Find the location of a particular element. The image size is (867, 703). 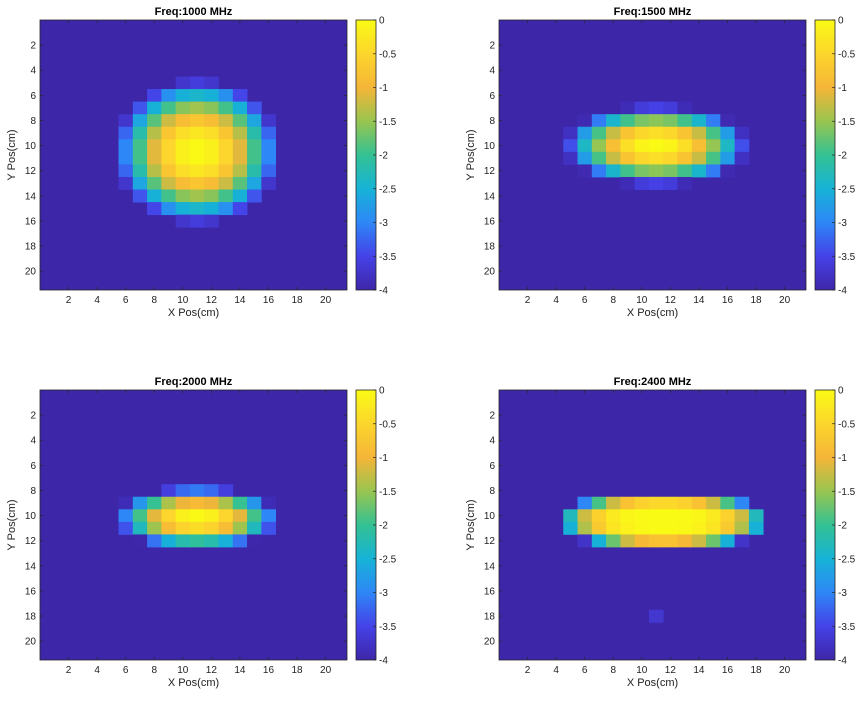

y-tick-label: 4 is located at coordinates (492, 71).